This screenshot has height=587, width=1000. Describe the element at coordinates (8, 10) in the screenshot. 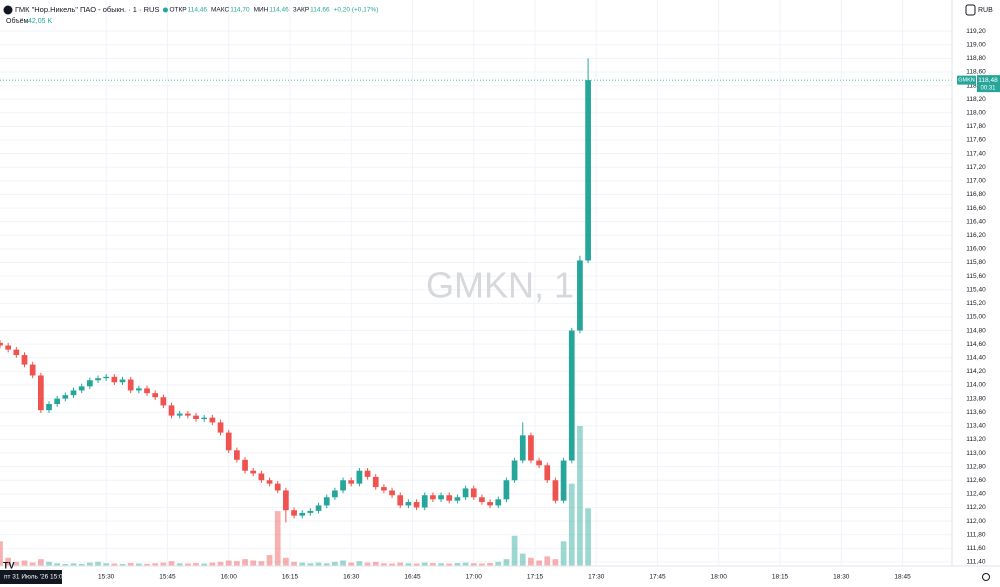

I see `symbol-logo` at that location.